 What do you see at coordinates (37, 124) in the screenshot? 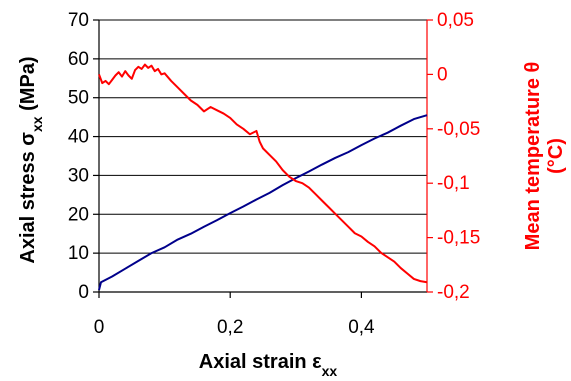
I see `y-left-axis-title-sub: xx` at bounding box center [37, 124].